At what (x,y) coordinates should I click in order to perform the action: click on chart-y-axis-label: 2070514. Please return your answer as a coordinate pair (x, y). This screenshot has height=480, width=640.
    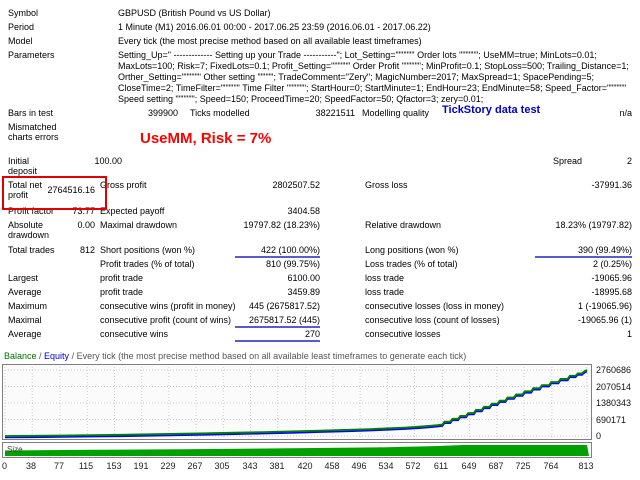
    Looking at the image, I should click on (614, 386).